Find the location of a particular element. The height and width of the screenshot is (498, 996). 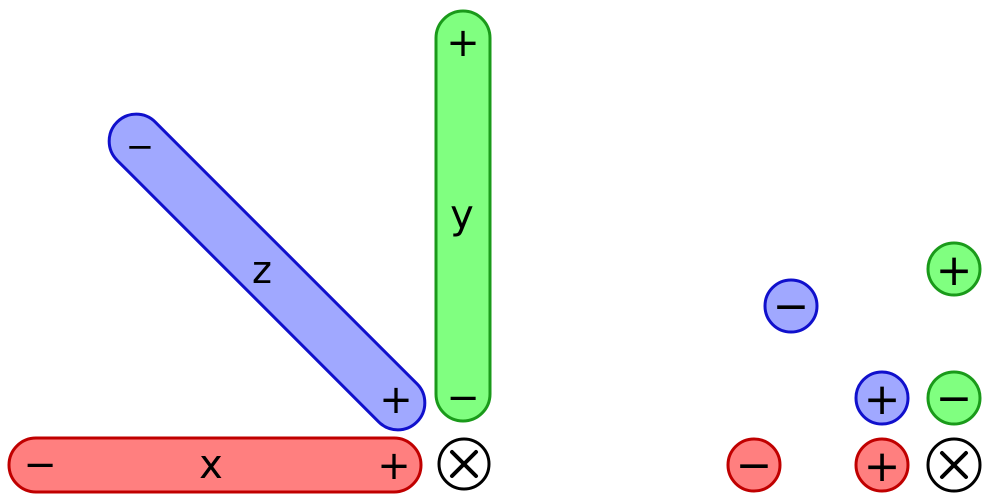

x-axis: − x + is located at coordinates (215, 465).